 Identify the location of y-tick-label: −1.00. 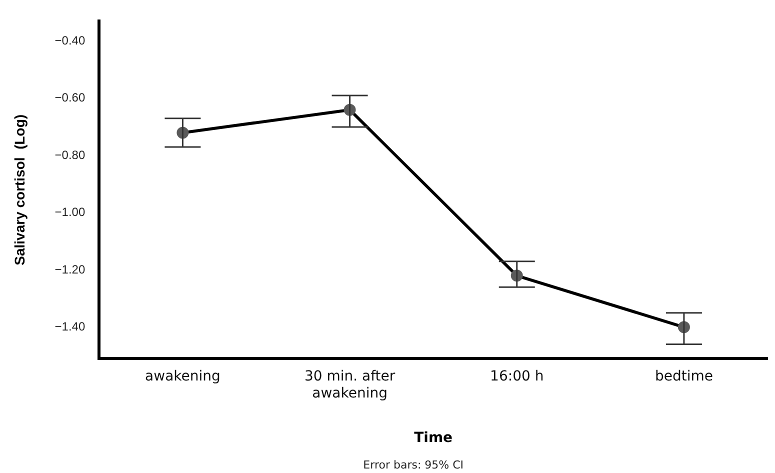
(70, 212).